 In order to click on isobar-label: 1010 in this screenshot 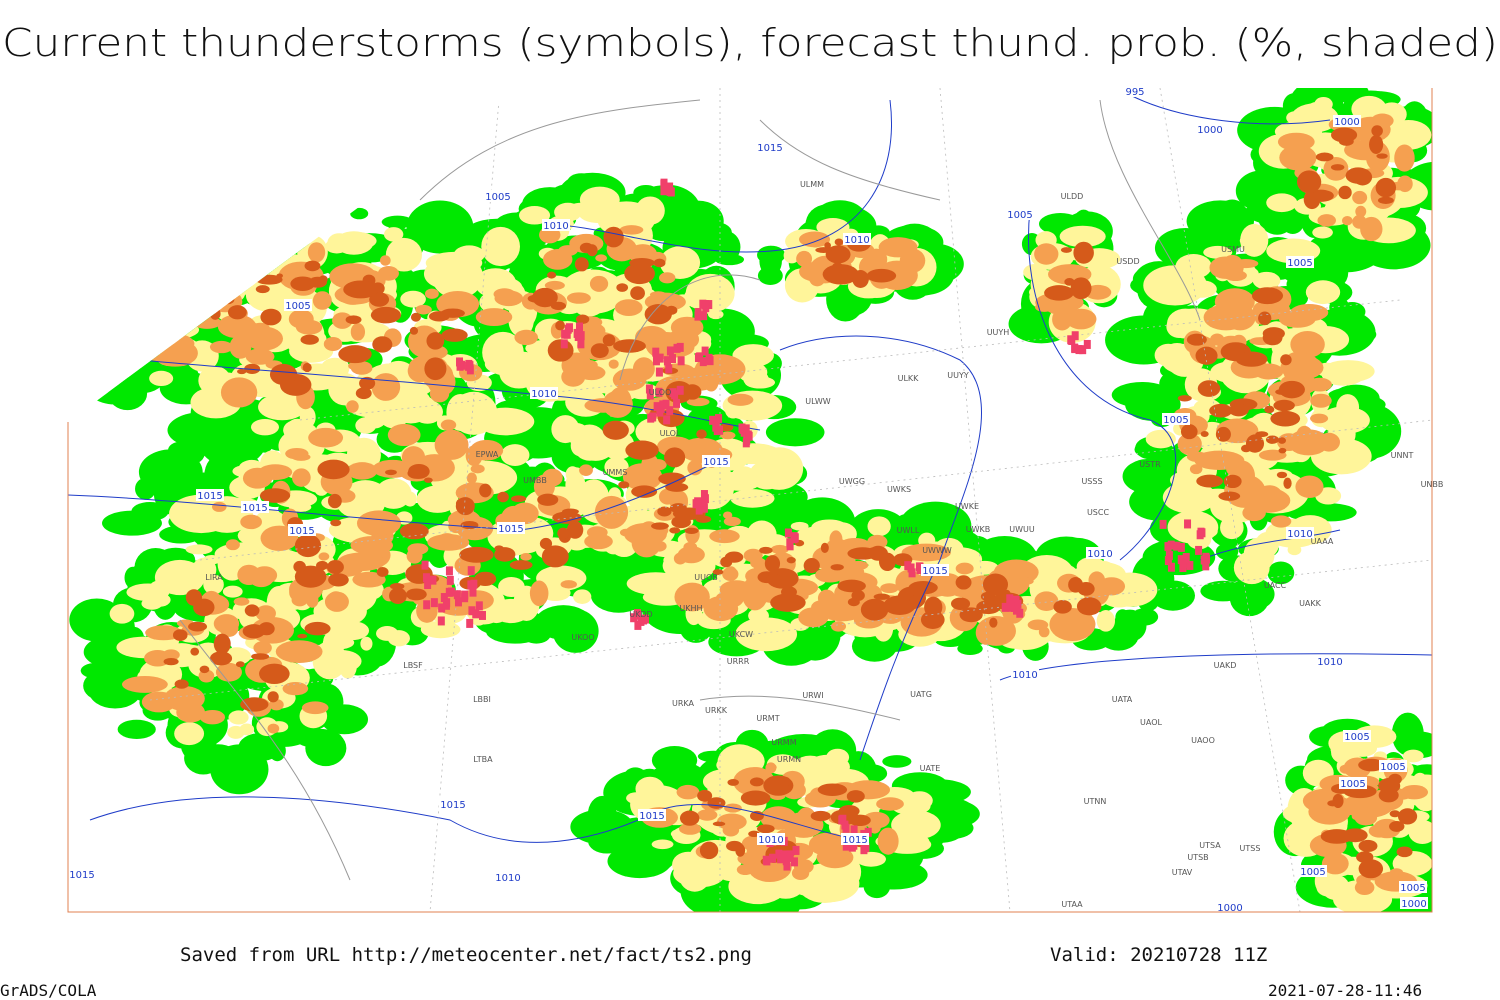, I will do `click(856, 240)`.